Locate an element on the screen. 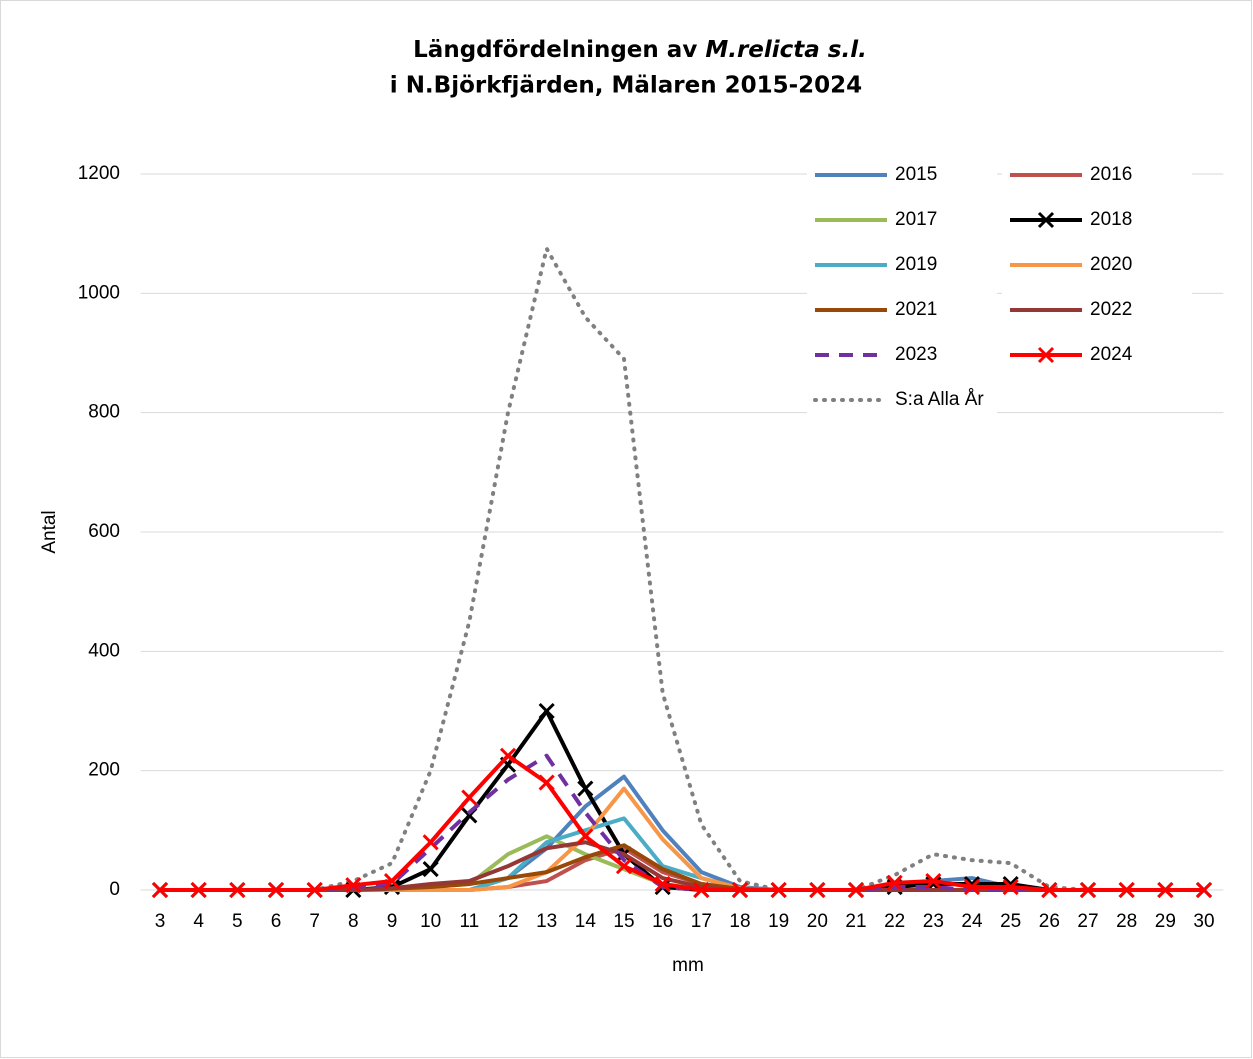 This screenshot has width=1253, height=1059. y-tick-label: 200 is located at coordinates (104, 770).